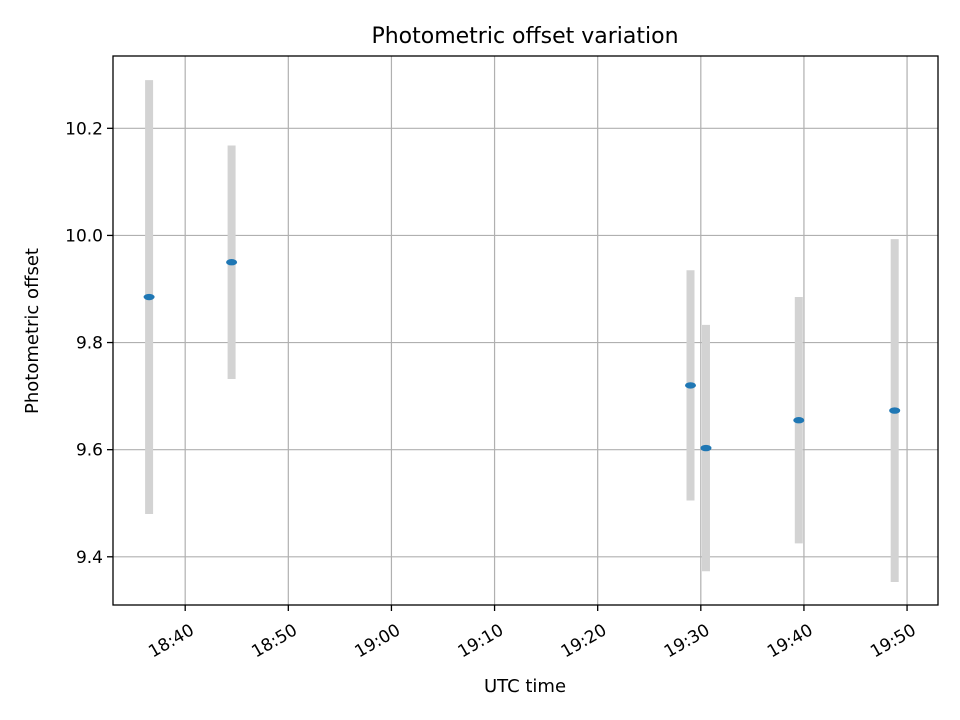 This screenshot has width=960, height=720. I want to click on y-tick-label: 9.4, so click(89, 558).